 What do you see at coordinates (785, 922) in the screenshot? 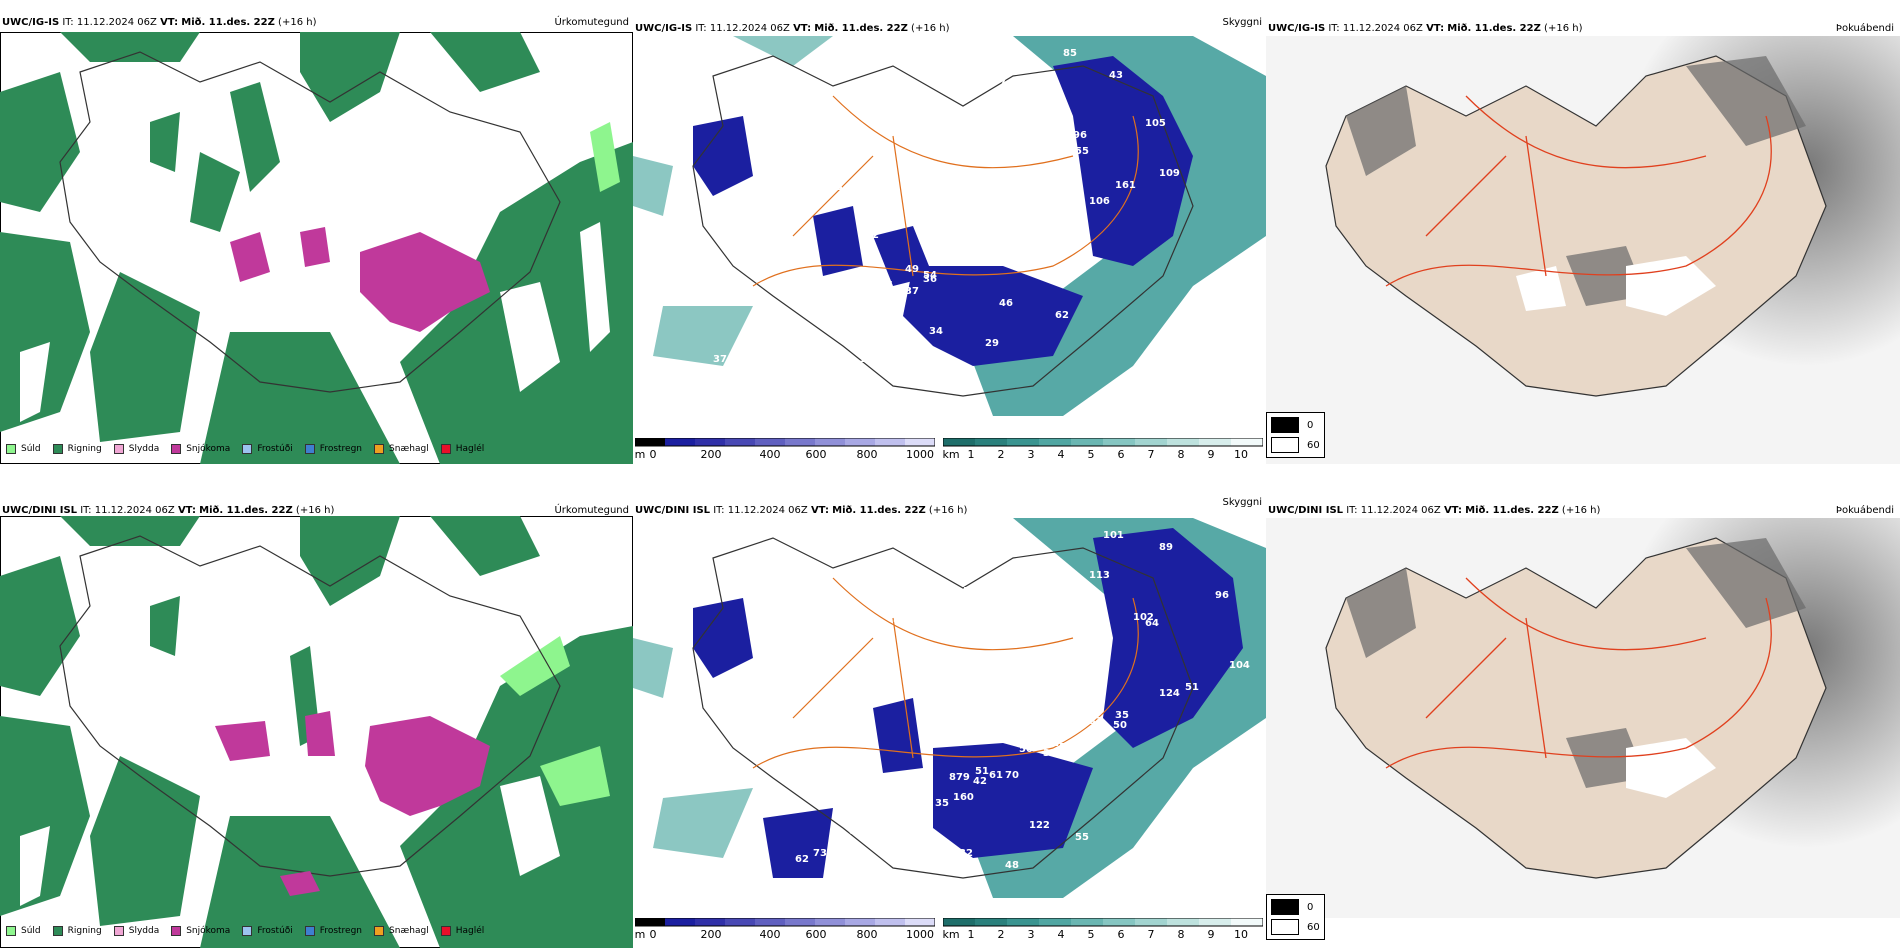
I see `height-colorbar-bar` at bounding box center [785, 922].